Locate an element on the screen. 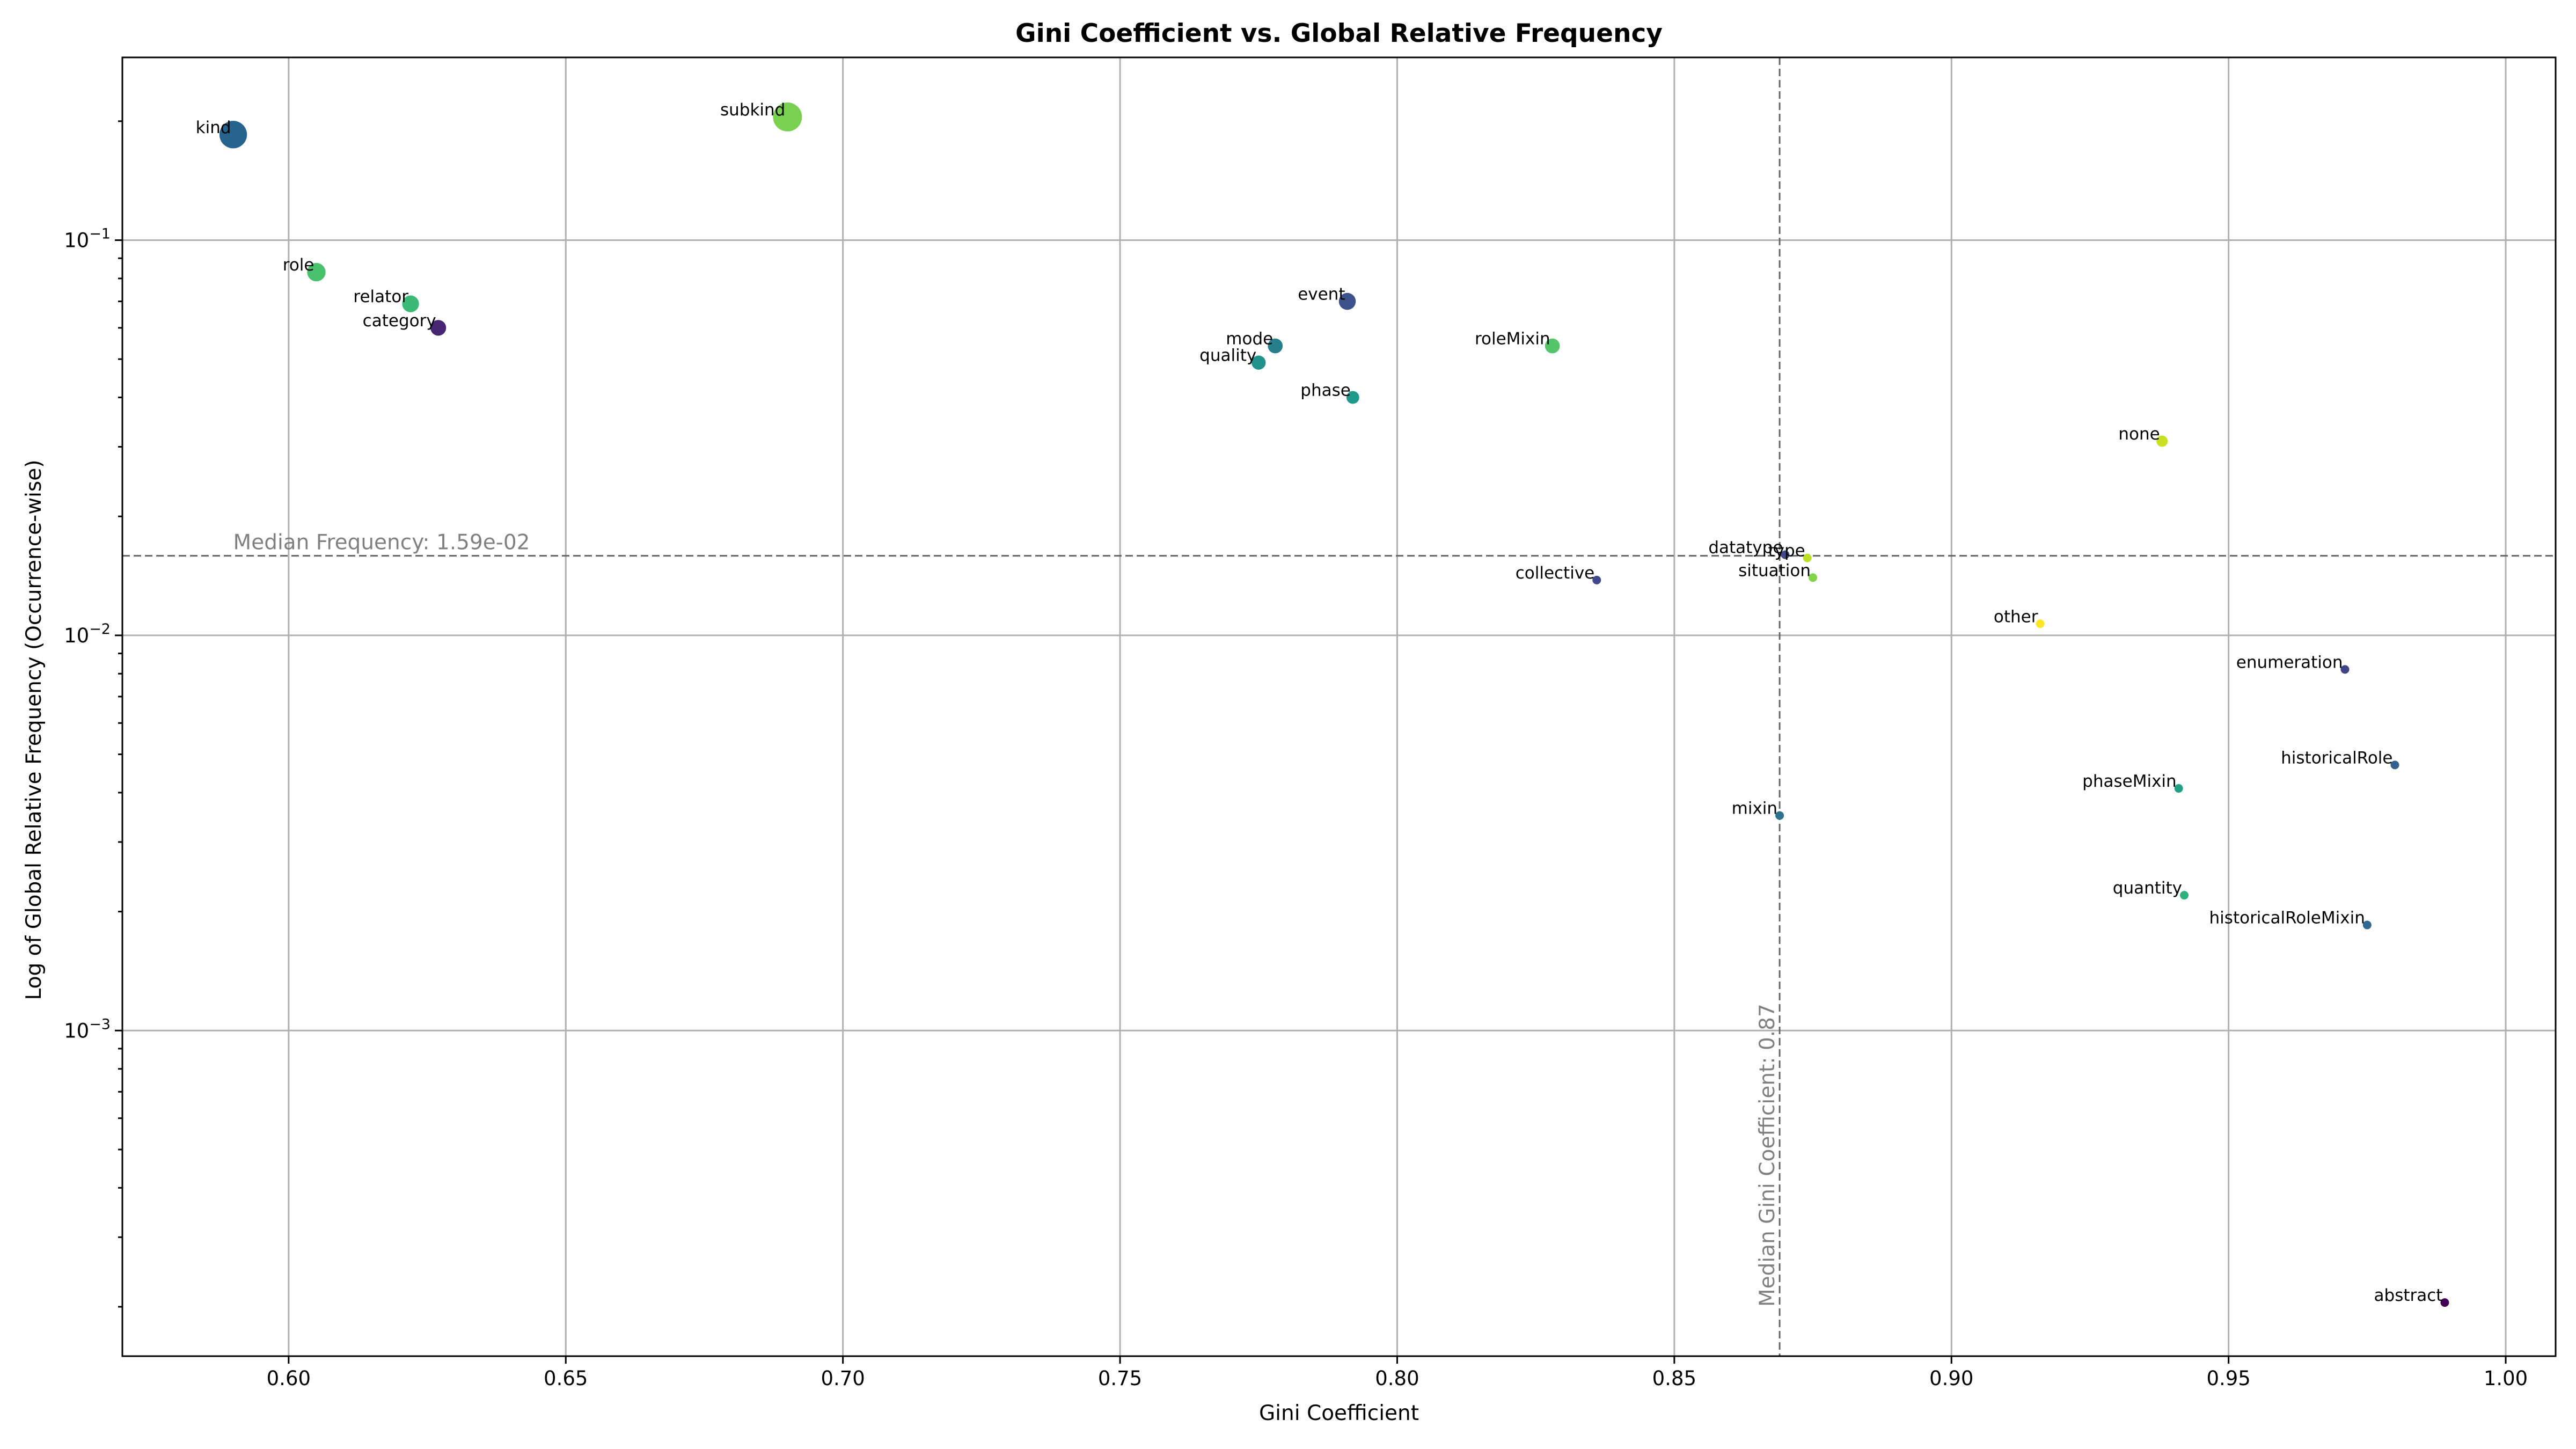 This screenshot has height=1449, width=2576. scatter-point-enumeration is located at coordinates (2345, 669).